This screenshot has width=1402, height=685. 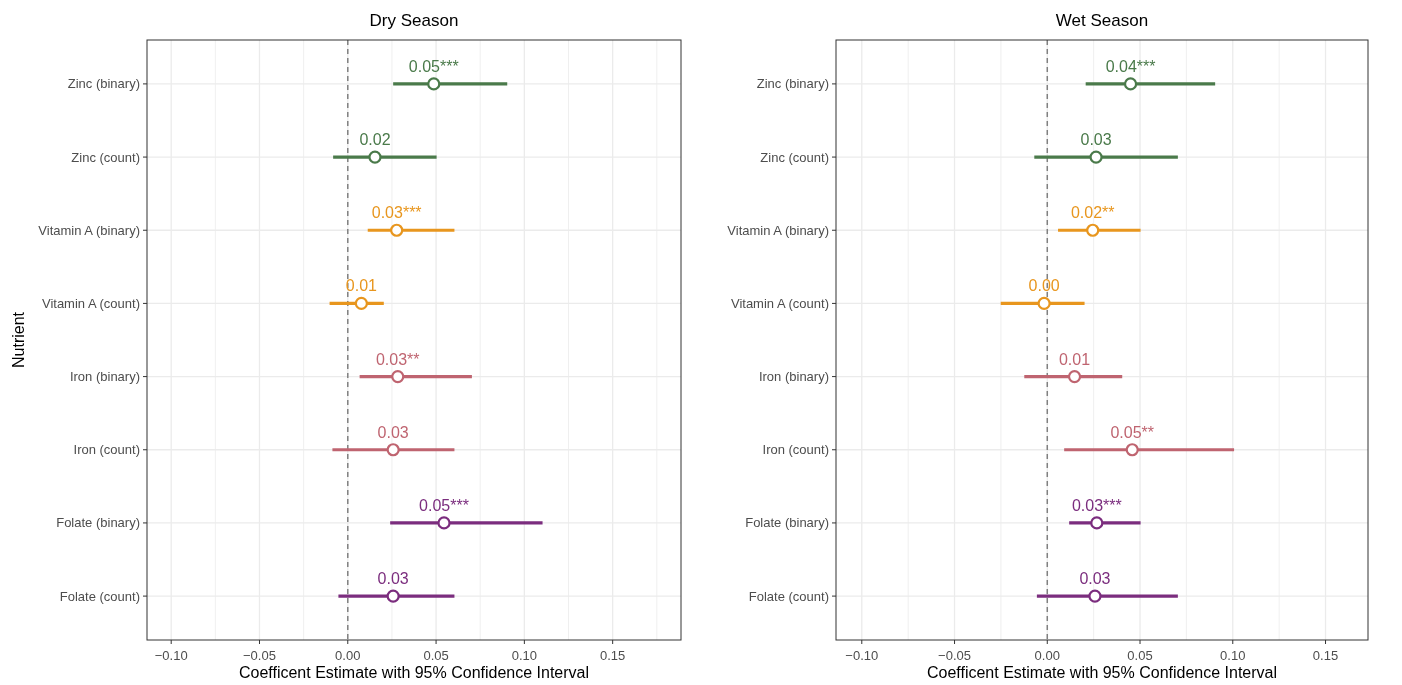 I want to click on chart-title: Wet Season, so click(x=1102, y=20).